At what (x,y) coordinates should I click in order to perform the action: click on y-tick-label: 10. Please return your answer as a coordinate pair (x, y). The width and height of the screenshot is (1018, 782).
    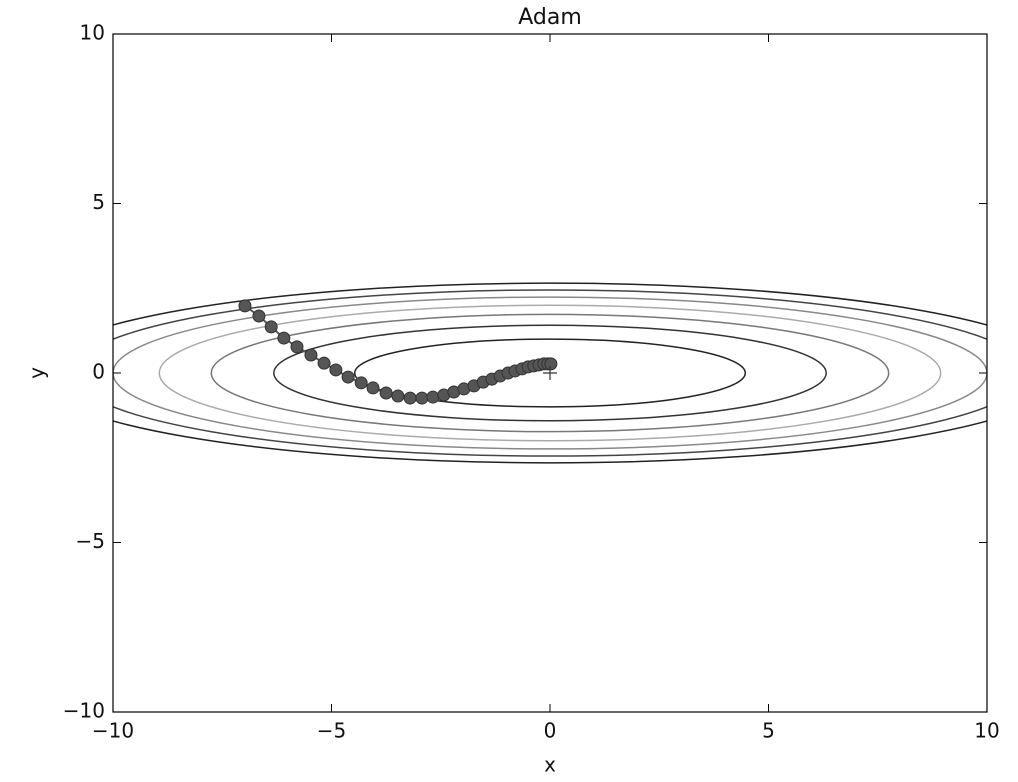
    Looking at the image, I should click on (92, 33).